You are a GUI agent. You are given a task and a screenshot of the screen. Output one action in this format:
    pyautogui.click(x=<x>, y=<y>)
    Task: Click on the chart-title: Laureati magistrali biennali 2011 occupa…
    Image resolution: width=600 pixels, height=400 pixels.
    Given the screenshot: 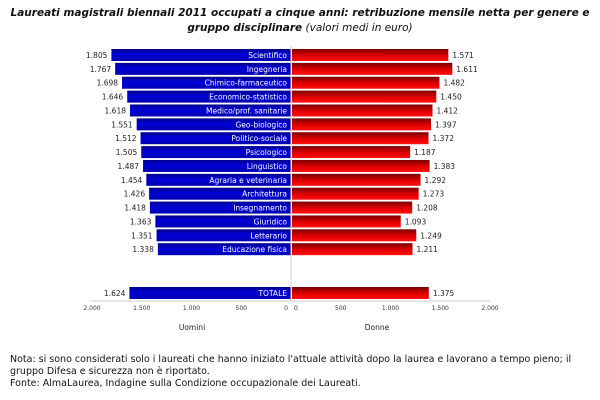 What is the action you would take?
    pyautogui.click(x=300, y=21)
    